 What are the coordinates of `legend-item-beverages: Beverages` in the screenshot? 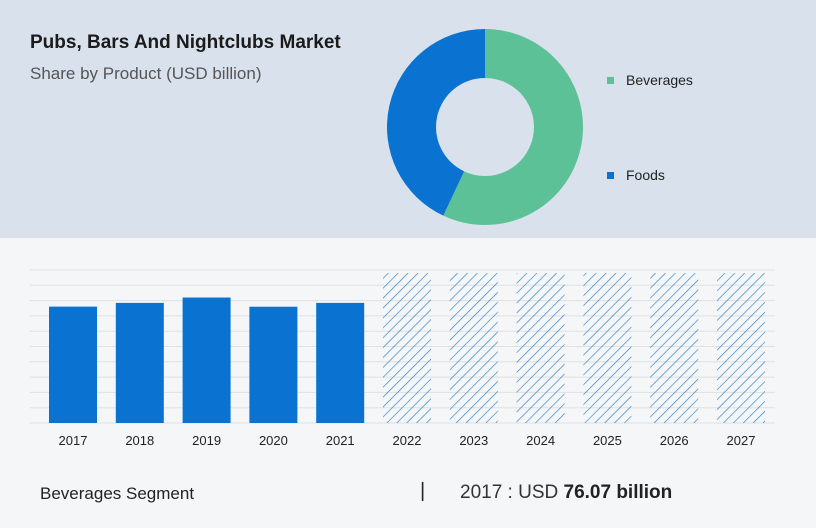 It's located at (650, 80).